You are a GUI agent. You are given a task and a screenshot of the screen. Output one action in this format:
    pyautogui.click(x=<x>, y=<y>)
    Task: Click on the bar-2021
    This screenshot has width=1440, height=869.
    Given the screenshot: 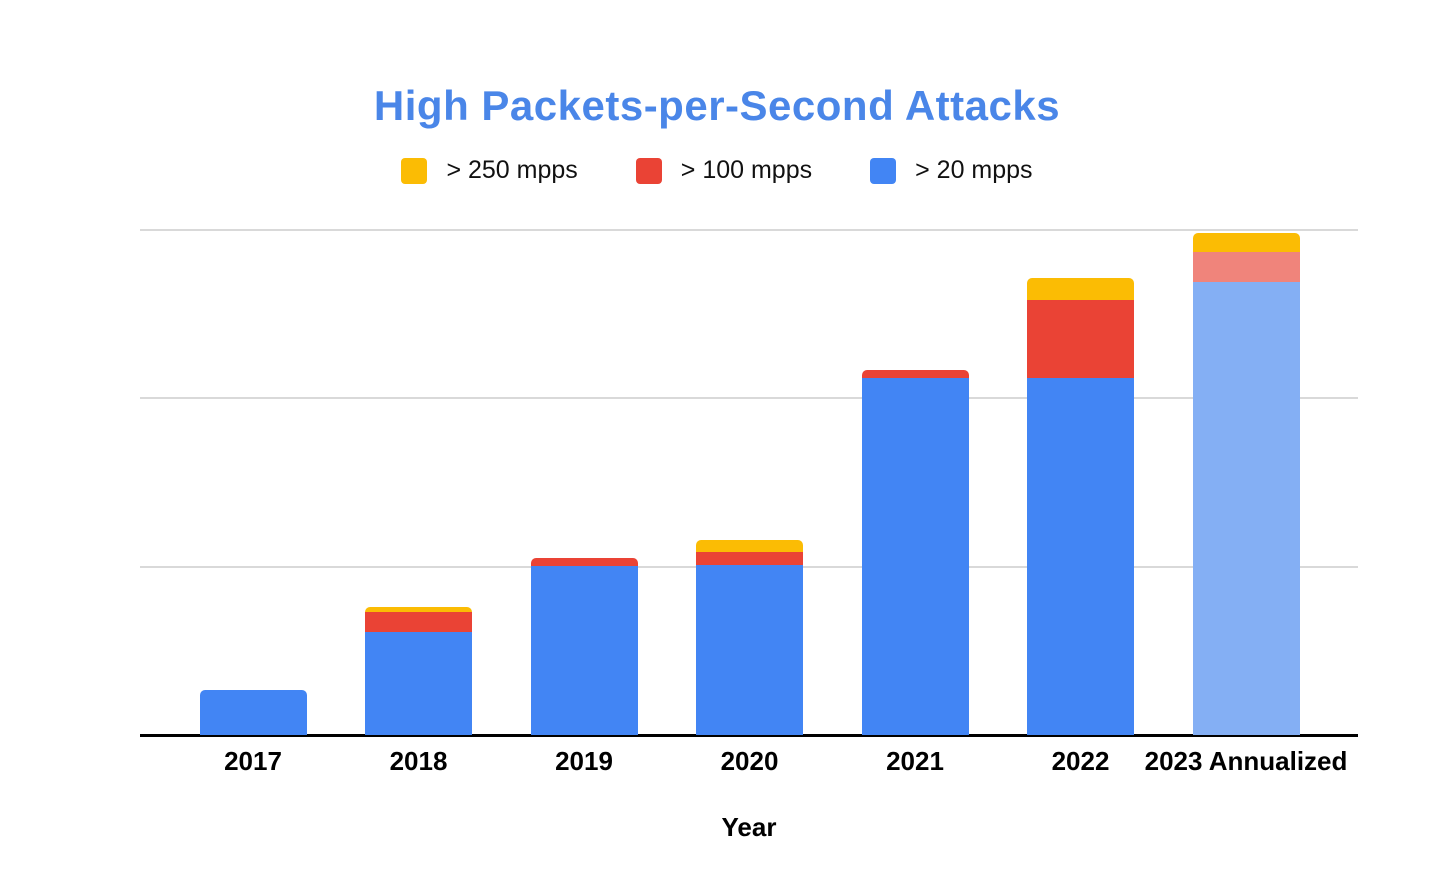 What is the action you would take?
    pyautogui.click(x=915, y=552)
    